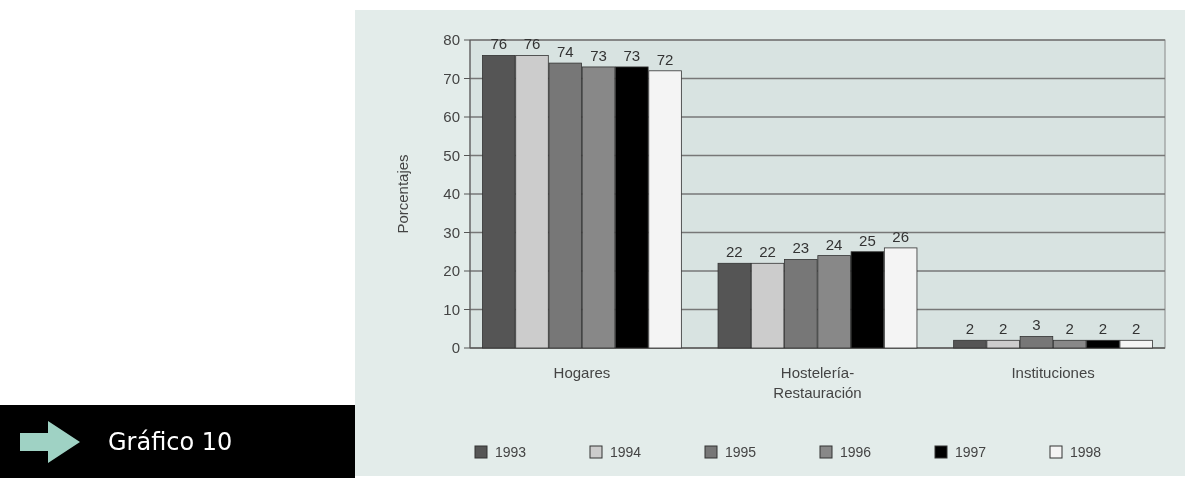 The image size is (1195, 478). Describe the element at coordinates (741, 451) in the screenshot. I see `legend-label: 1995` at that location.